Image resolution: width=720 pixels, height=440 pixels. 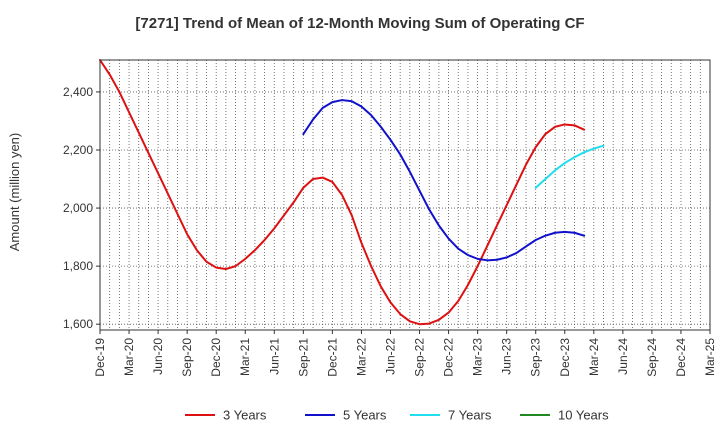 I want to click on x-tick-label: Sep-21, so click(x=303, y=357).